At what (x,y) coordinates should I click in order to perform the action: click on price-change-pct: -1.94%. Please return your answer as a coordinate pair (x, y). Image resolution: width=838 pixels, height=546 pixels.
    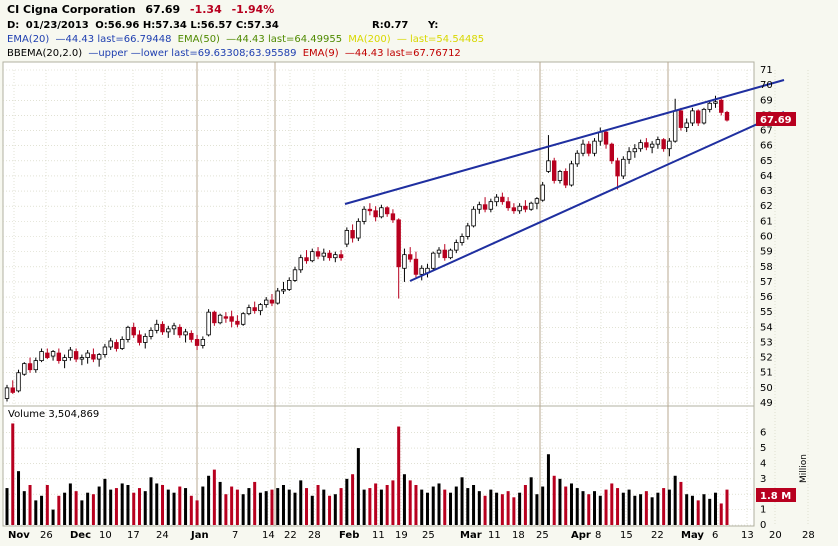
    Looking at the image, I should click on (253, 9).